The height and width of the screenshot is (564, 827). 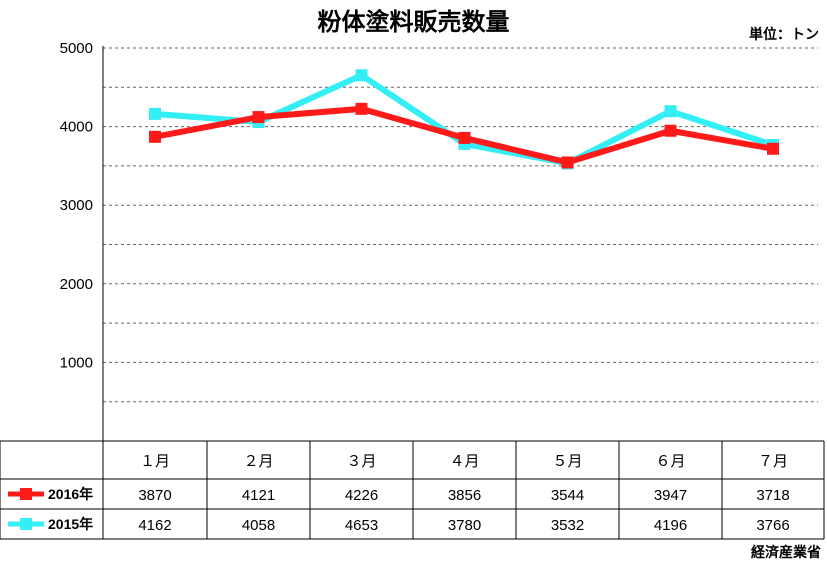 What do you see at coordinates (70, 494) in the screenshot?
I see `legend-label: 2016年` at bounding box center [70, 494].